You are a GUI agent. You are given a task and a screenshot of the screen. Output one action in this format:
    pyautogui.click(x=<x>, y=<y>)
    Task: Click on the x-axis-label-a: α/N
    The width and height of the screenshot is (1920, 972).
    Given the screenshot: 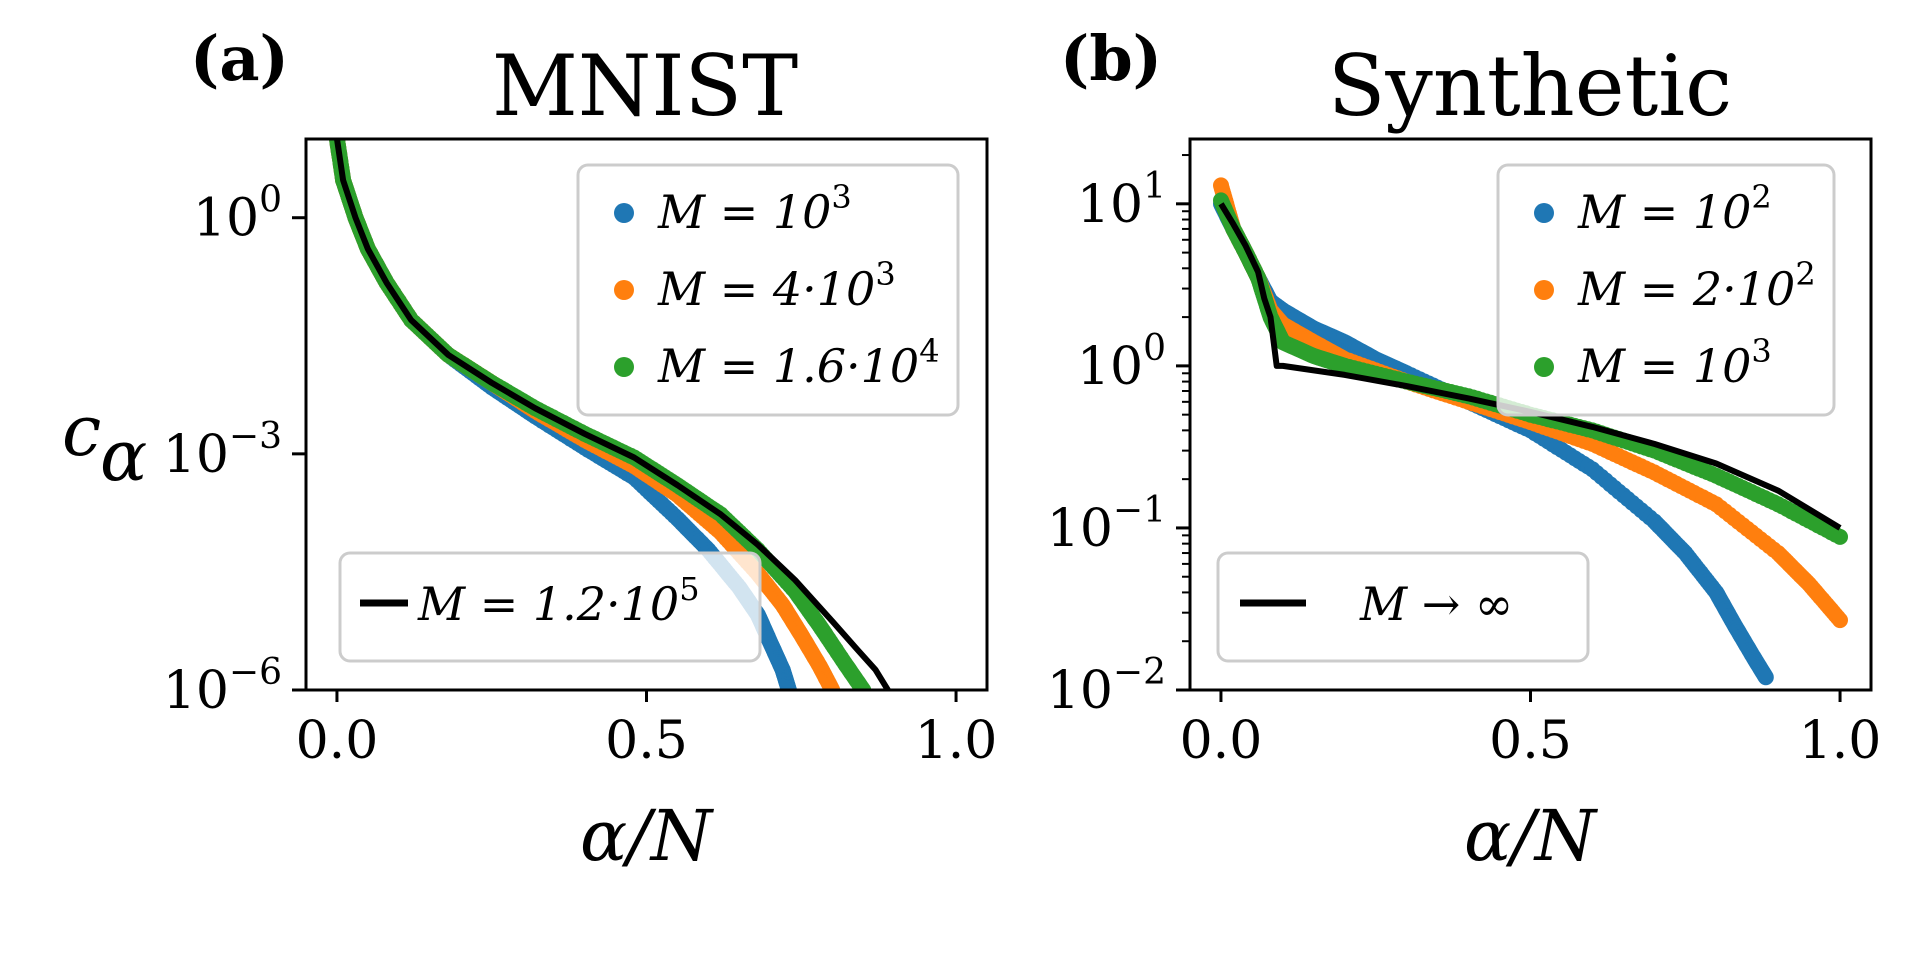 What is the action you would take?
    pyautogui.click(x=647, y=836)
    